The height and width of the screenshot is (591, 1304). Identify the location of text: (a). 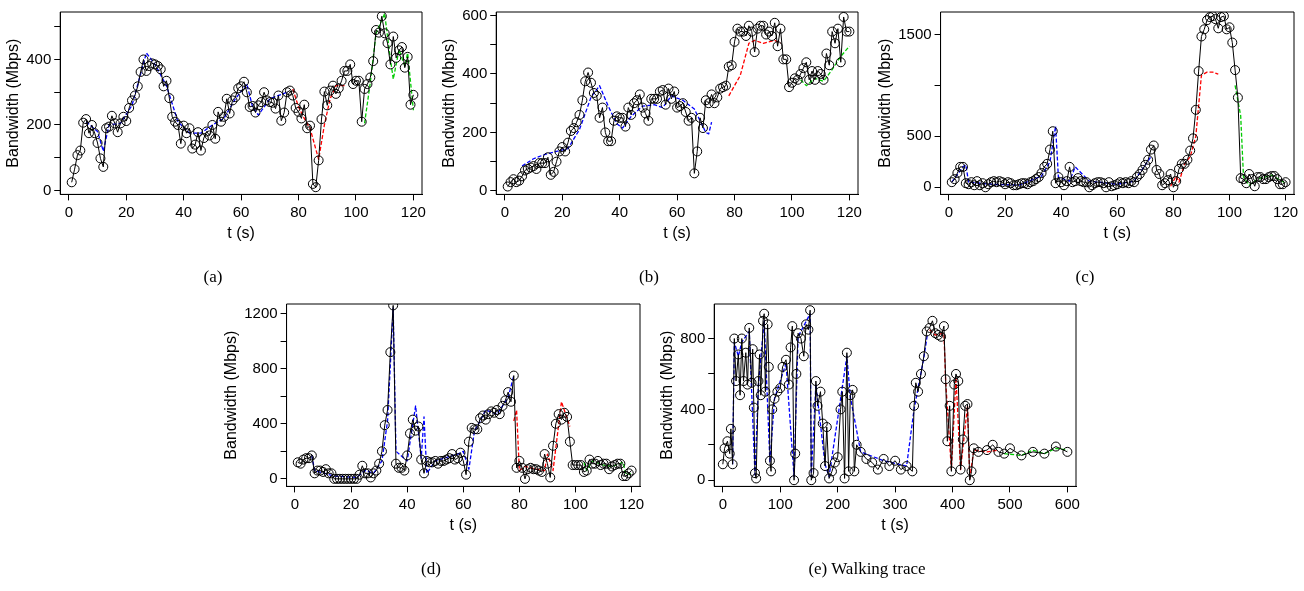
(213, 277).